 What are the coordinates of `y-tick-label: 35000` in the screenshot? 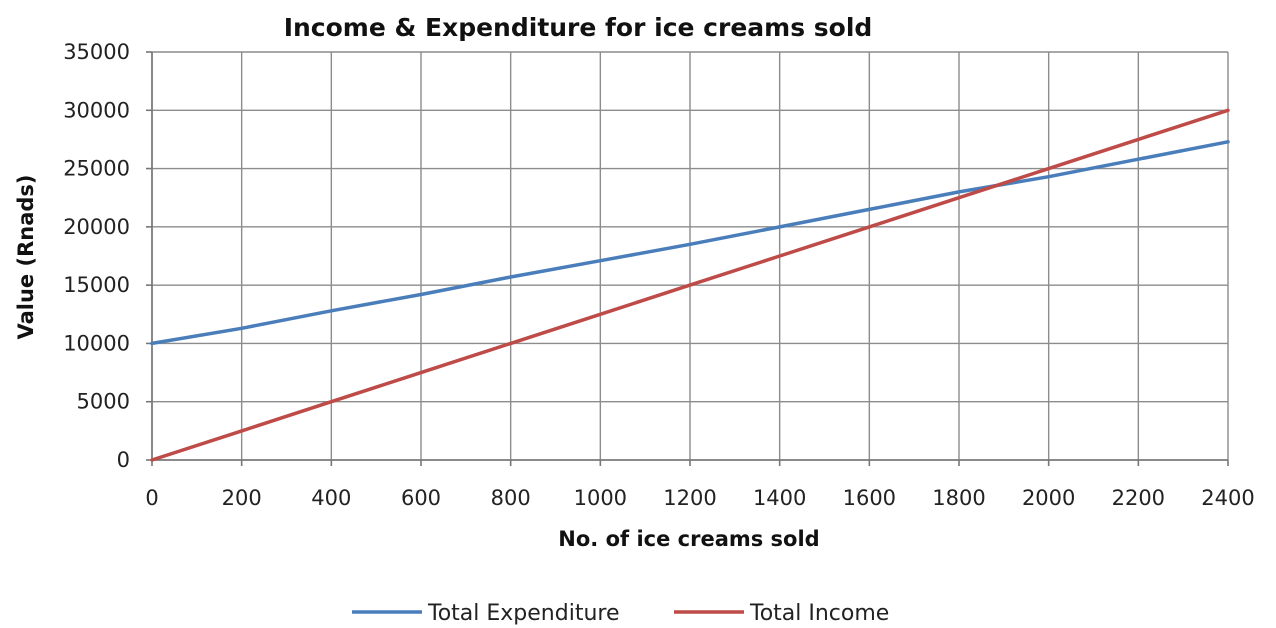 It's located at (96, 52).